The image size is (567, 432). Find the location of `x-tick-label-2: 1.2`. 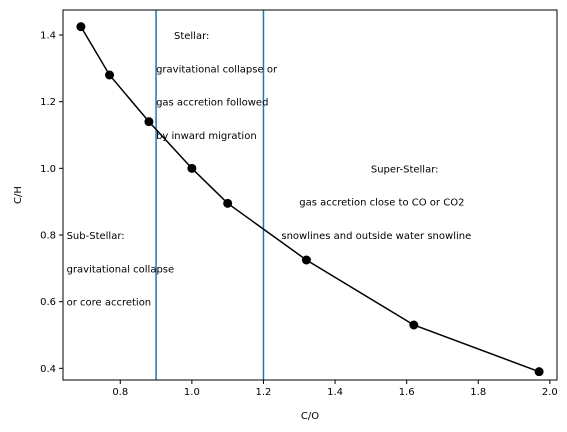

x-tick-label-2: 1.2 is located at coordinates (264, 392).